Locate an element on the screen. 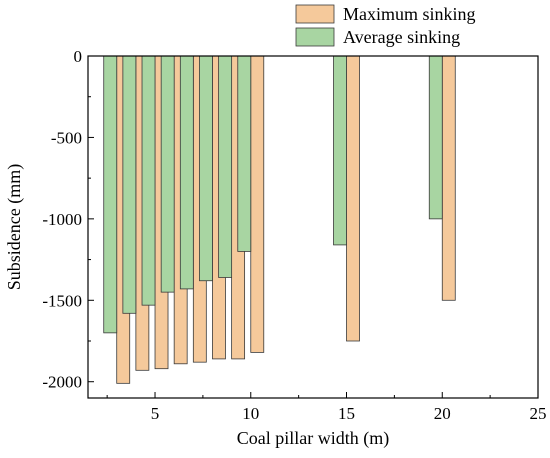 The width and height of the screenshot is (550, 458). legend: Maximum sinking Average sinking is located at coordinates (385, 25).